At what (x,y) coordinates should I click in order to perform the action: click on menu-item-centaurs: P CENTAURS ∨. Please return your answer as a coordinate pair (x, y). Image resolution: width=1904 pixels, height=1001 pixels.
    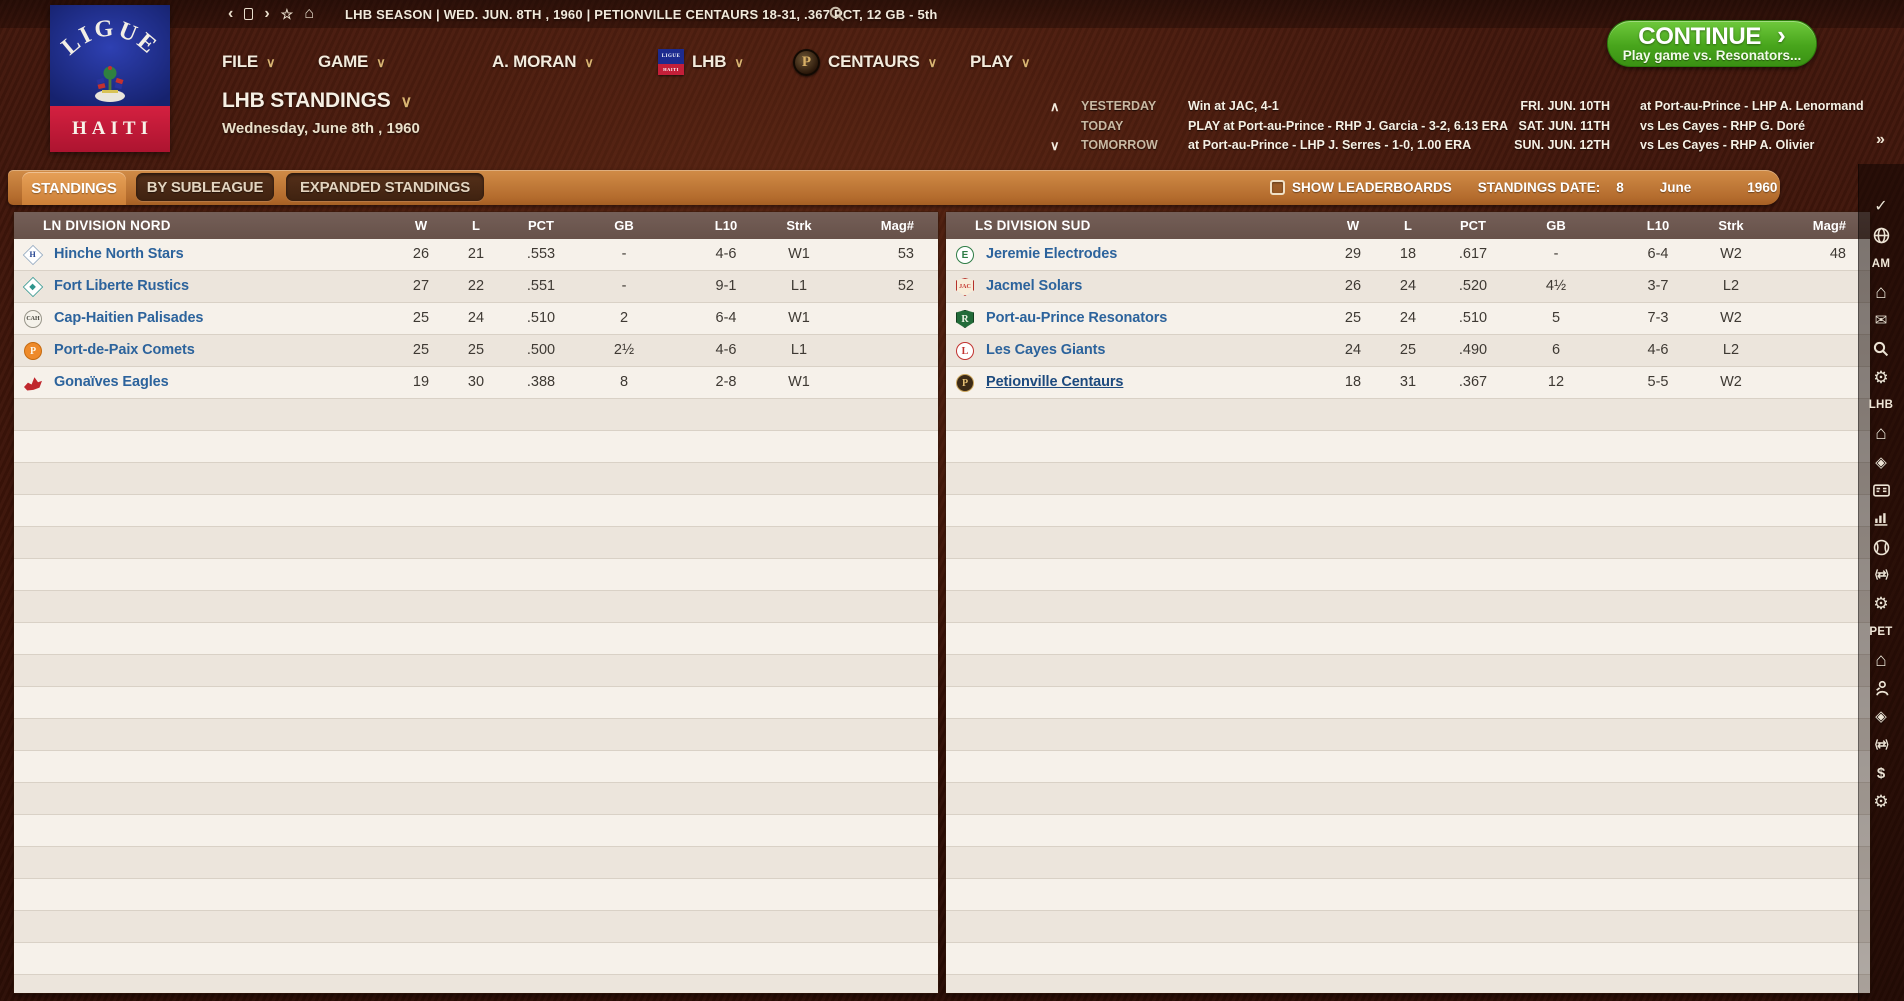
    Looking at the image, I should click on (865, 62).